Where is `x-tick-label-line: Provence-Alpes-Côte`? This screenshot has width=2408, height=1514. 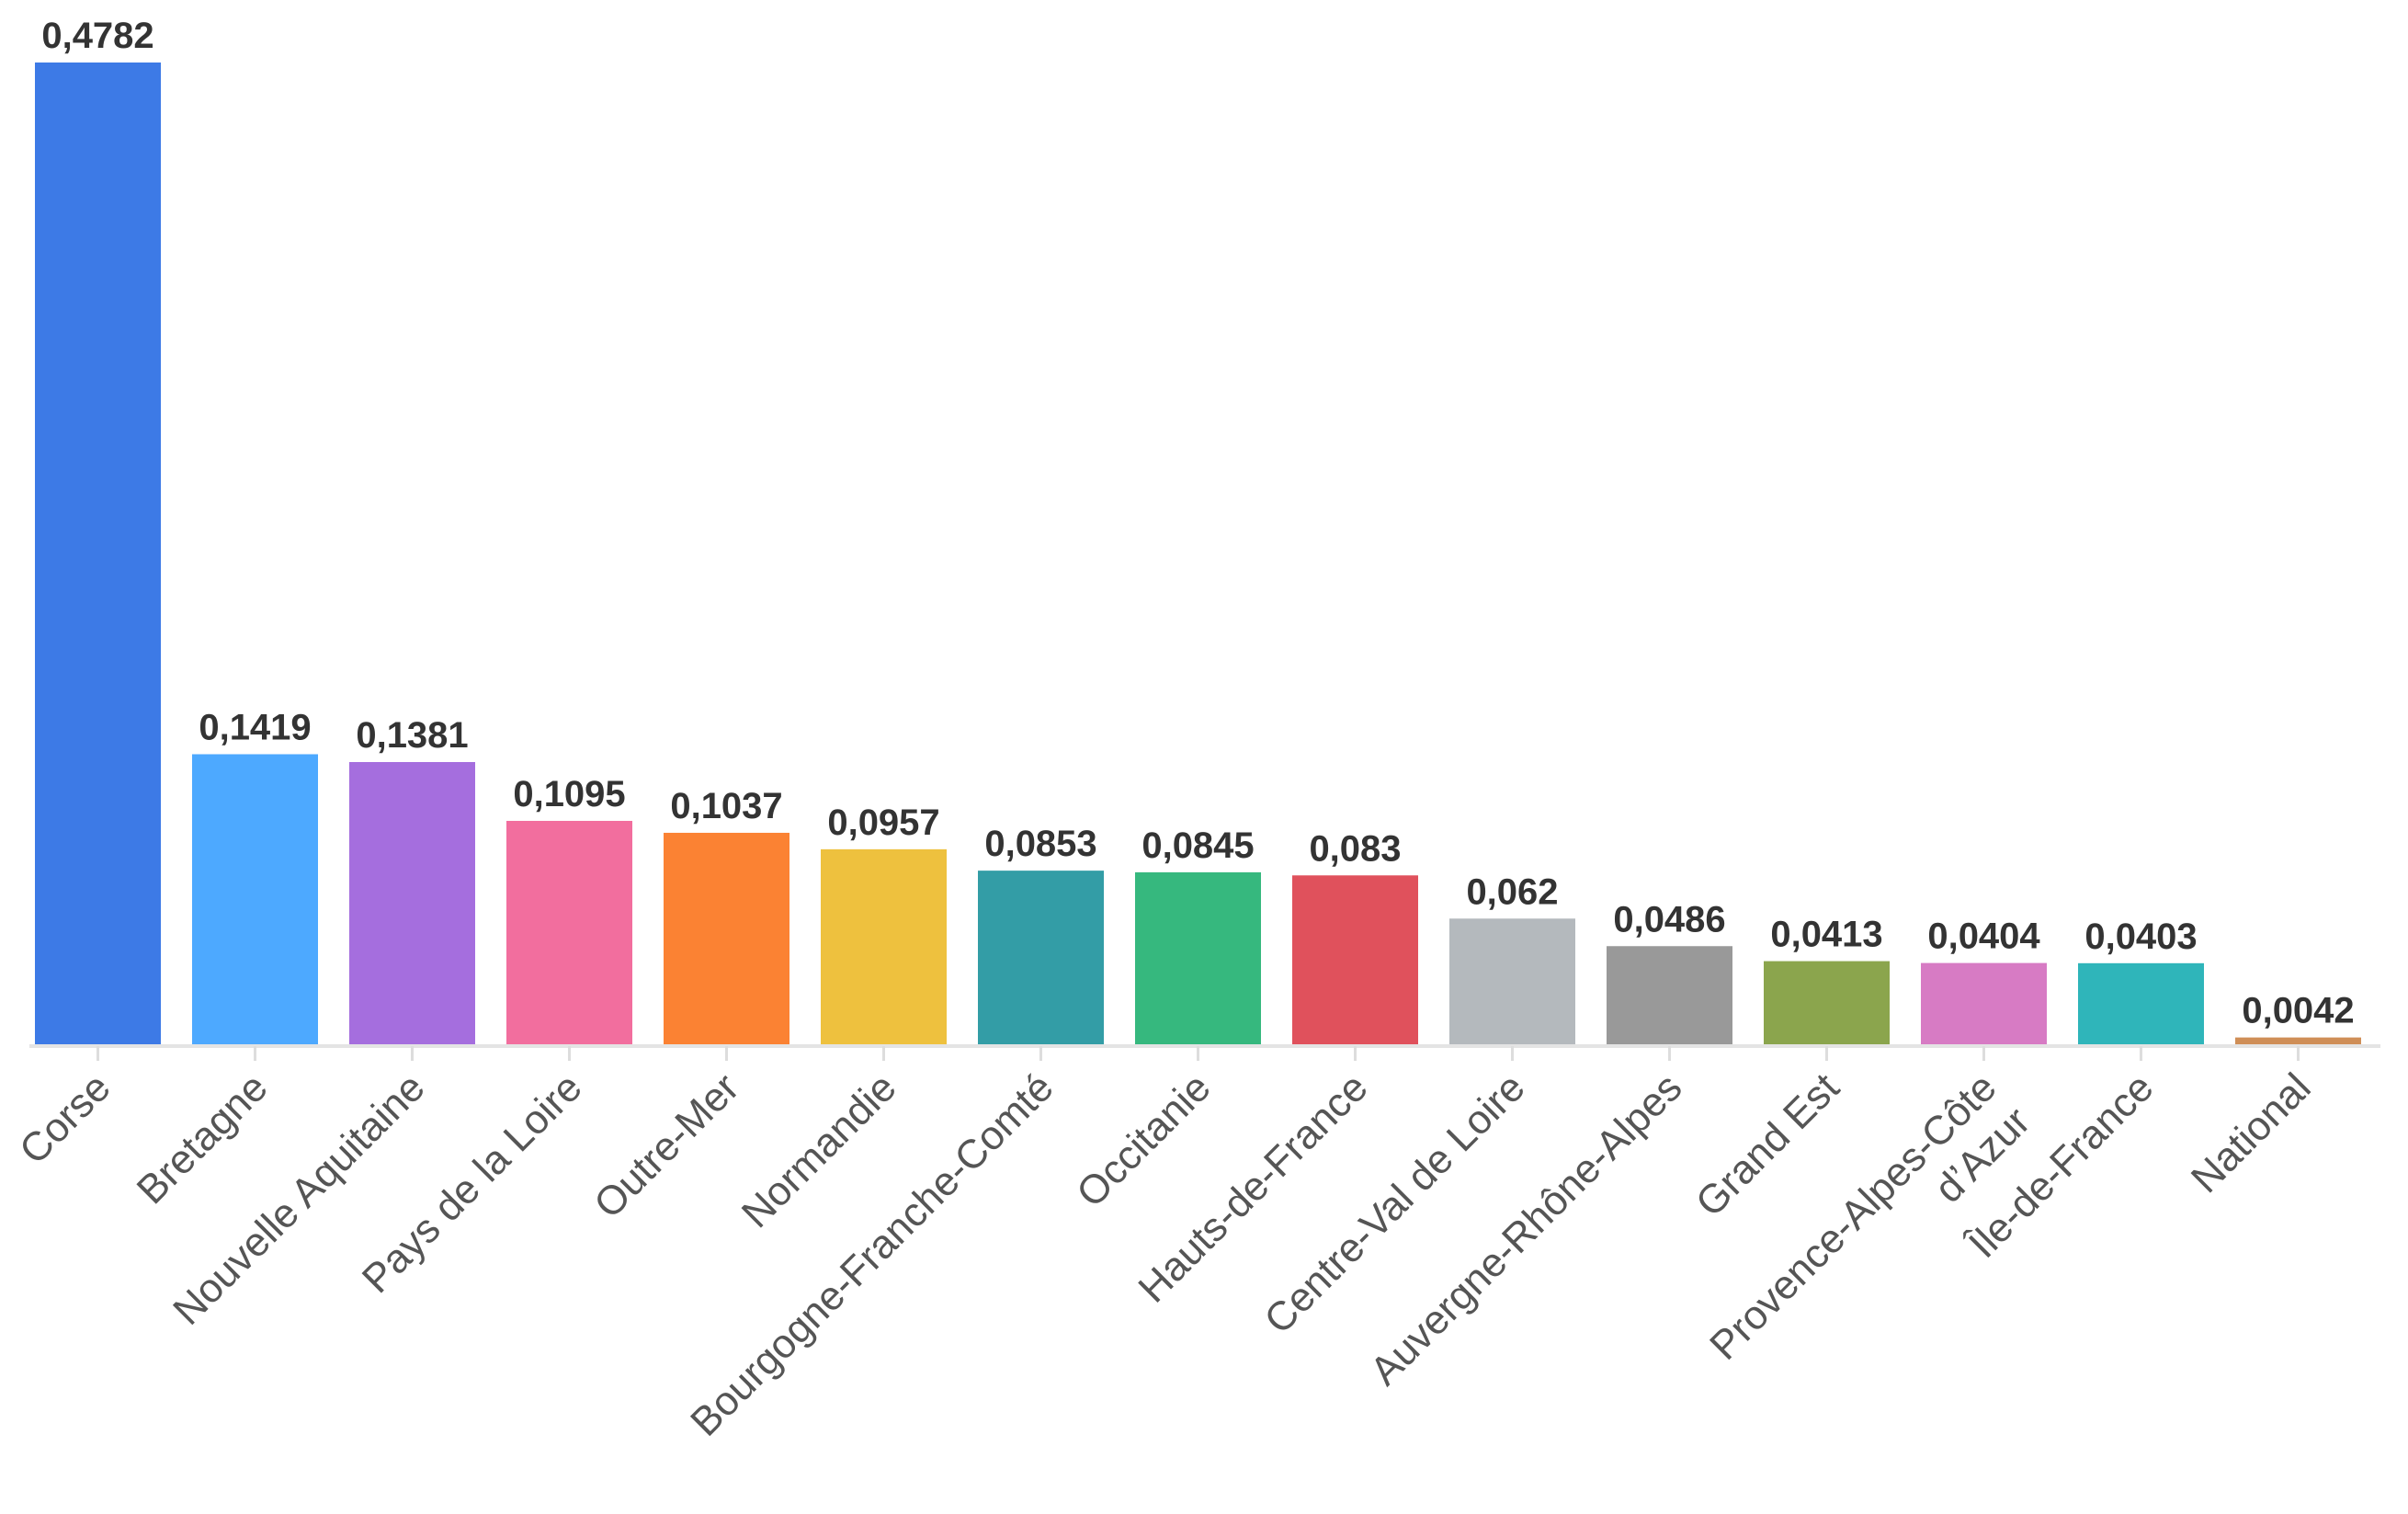
x-tick-label-line: Provence-Alpes-Côte is located at coordinates (1853, 1216).